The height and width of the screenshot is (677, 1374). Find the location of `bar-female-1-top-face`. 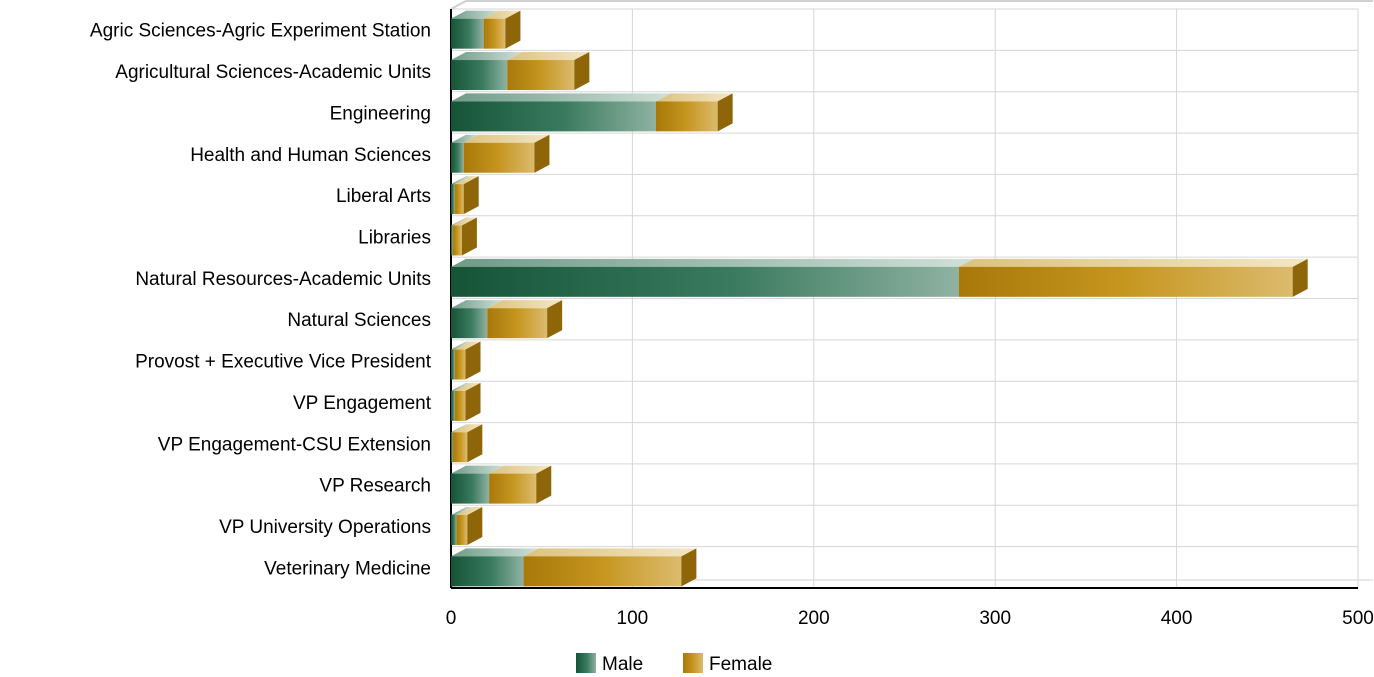

bar-female-1-top-face is located at coordinates (548, 56).